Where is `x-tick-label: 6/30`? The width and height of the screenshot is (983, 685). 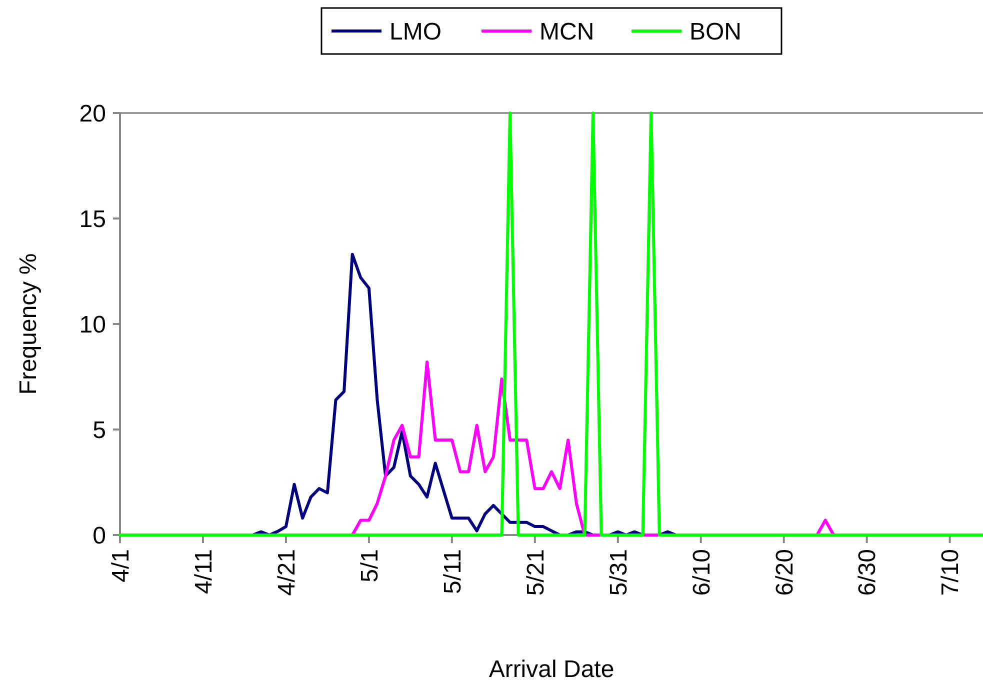 x-tick-label: 6/30 is located at coordinates (868, 572).